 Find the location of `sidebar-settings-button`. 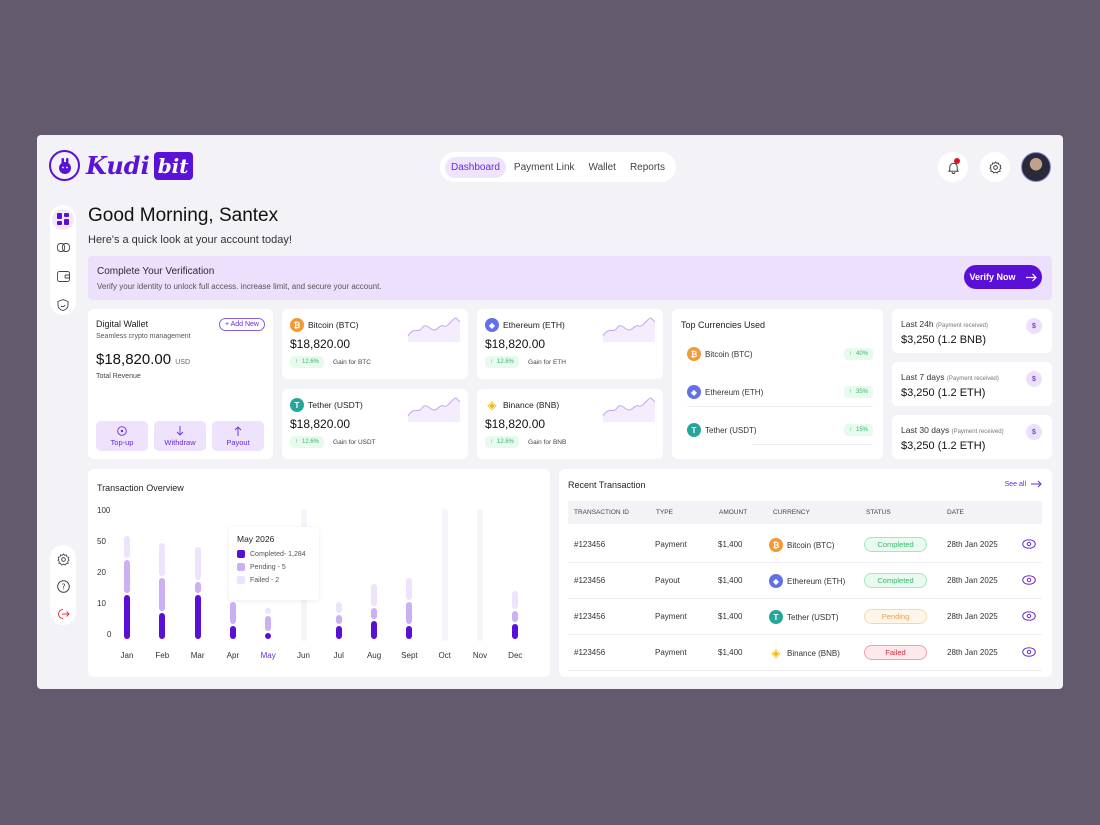

sidebar-settings-button is located at coordinates (63, 559).